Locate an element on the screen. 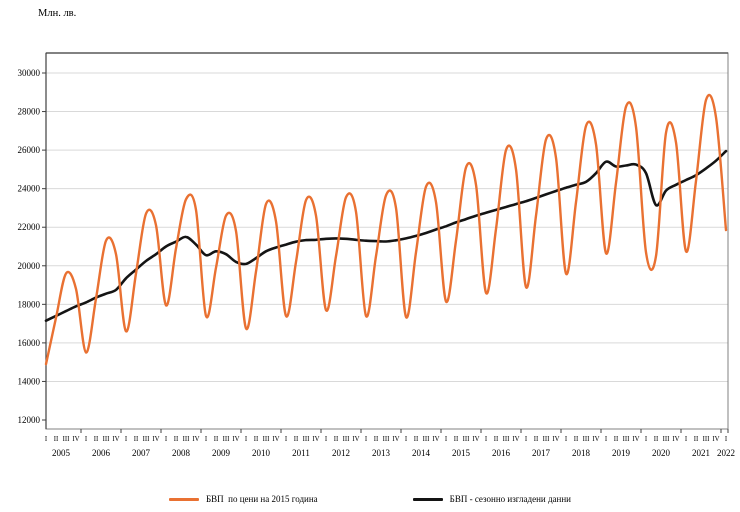 The width and height of the screenshot is (740, 512). legend-item-gdp: БВП по цени на 2015 година is located at coordinates (243, 499).